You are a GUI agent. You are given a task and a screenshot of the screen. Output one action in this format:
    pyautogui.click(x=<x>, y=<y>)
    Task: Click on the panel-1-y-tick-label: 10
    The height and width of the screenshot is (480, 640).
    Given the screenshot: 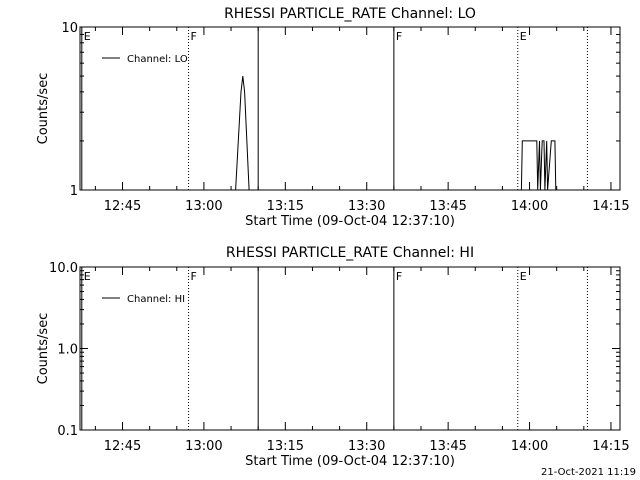 What is the action you would take?
    pyautogui.click(x=69, y=28)
    